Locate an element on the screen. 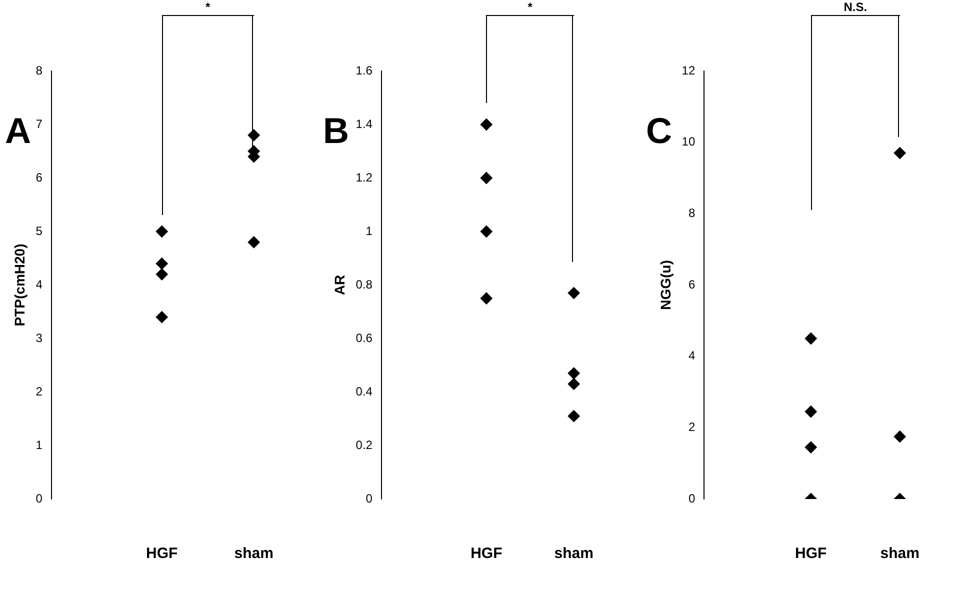 This screenshot has width=968, height=611. y-tick-label: 12 is located at coordinates (689, 70).